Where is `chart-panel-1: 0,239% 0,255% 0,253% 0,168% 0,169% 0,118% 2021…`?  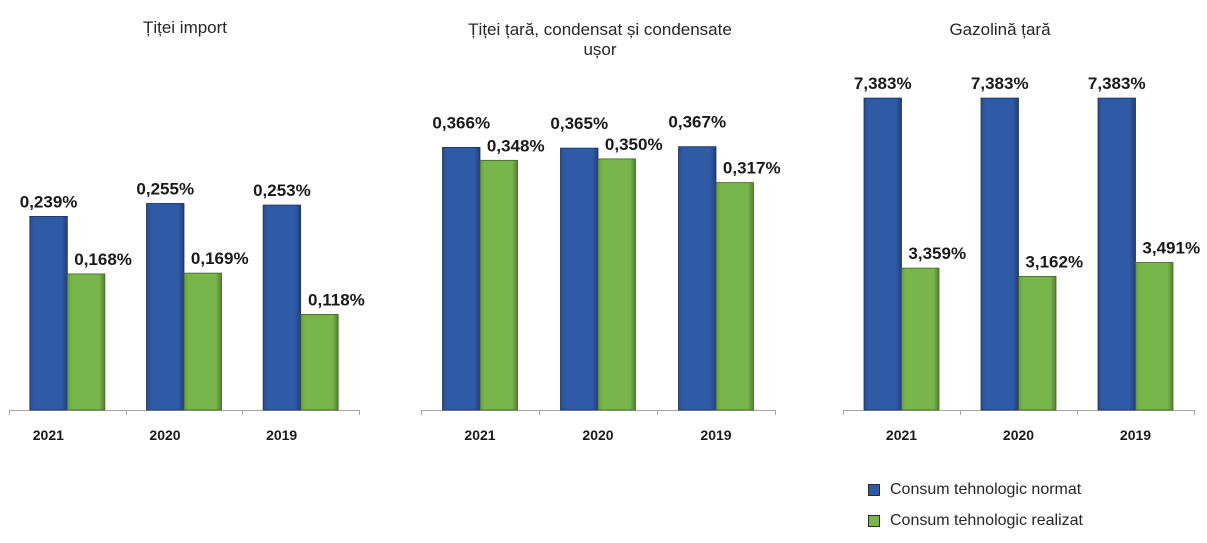 chart-panel-1: 0,239% 0,255% 0,253% 0,168% 0,169% 0,118% 2021… is located at coordinates (187, 311).